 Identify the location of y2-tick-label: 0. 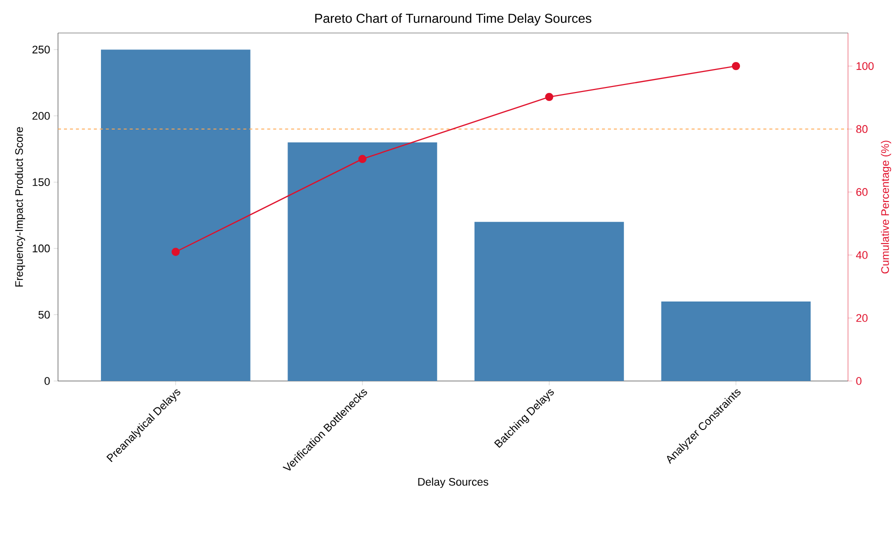
(859, 381).